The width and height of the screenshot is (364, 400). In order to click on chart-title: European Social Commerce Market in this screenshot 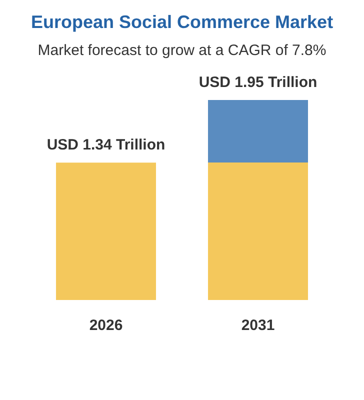, I will do `click(182, 22)`.